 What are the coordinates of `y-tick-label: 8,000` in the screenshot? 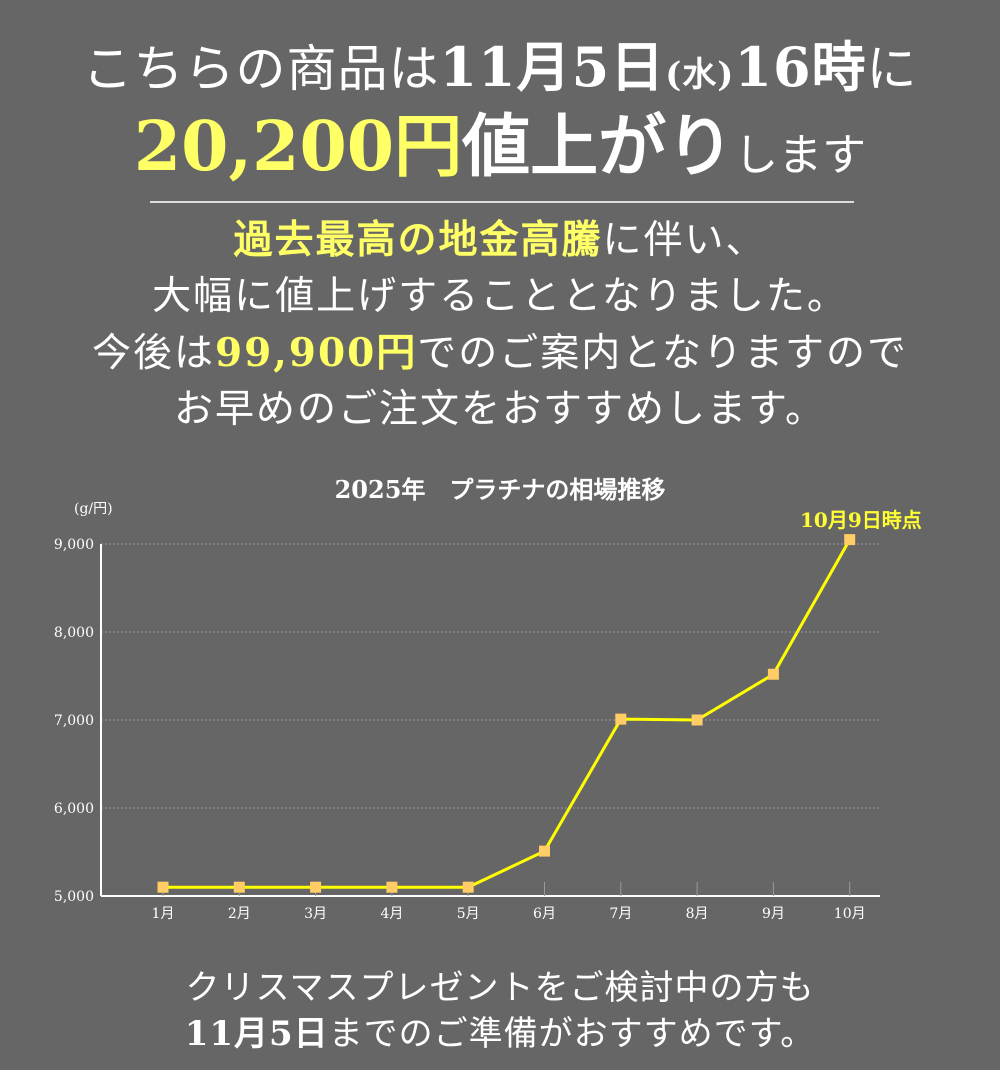 It's located at (74, 633).